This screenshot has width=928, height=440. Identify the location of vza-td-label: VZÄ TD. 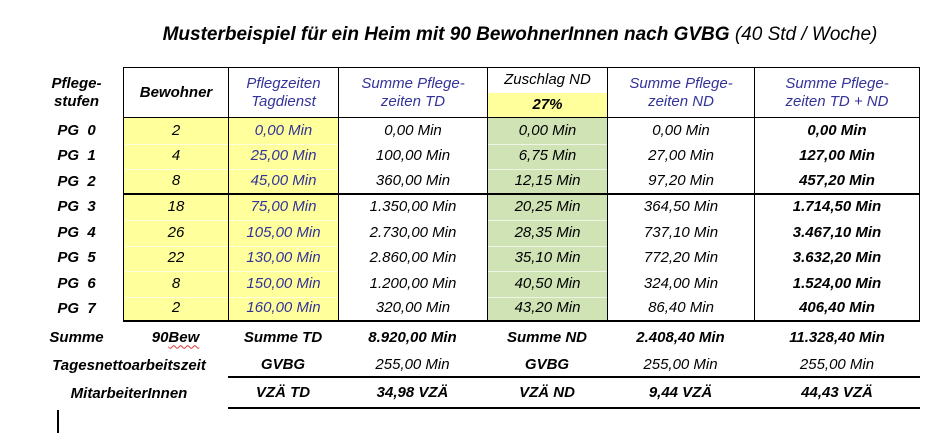
(283, 393).